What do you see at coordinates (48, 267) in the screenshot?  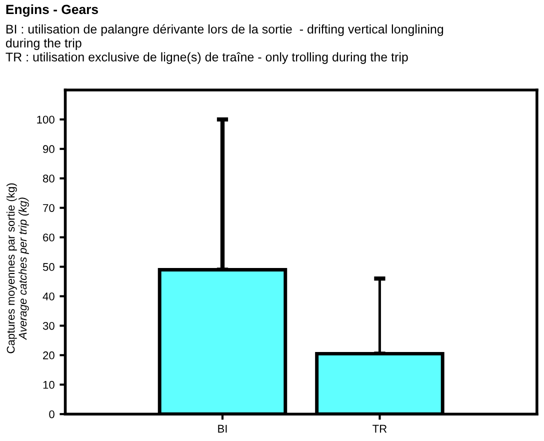 I see `y-tick-label: 50` at bounding box center [48, 267].